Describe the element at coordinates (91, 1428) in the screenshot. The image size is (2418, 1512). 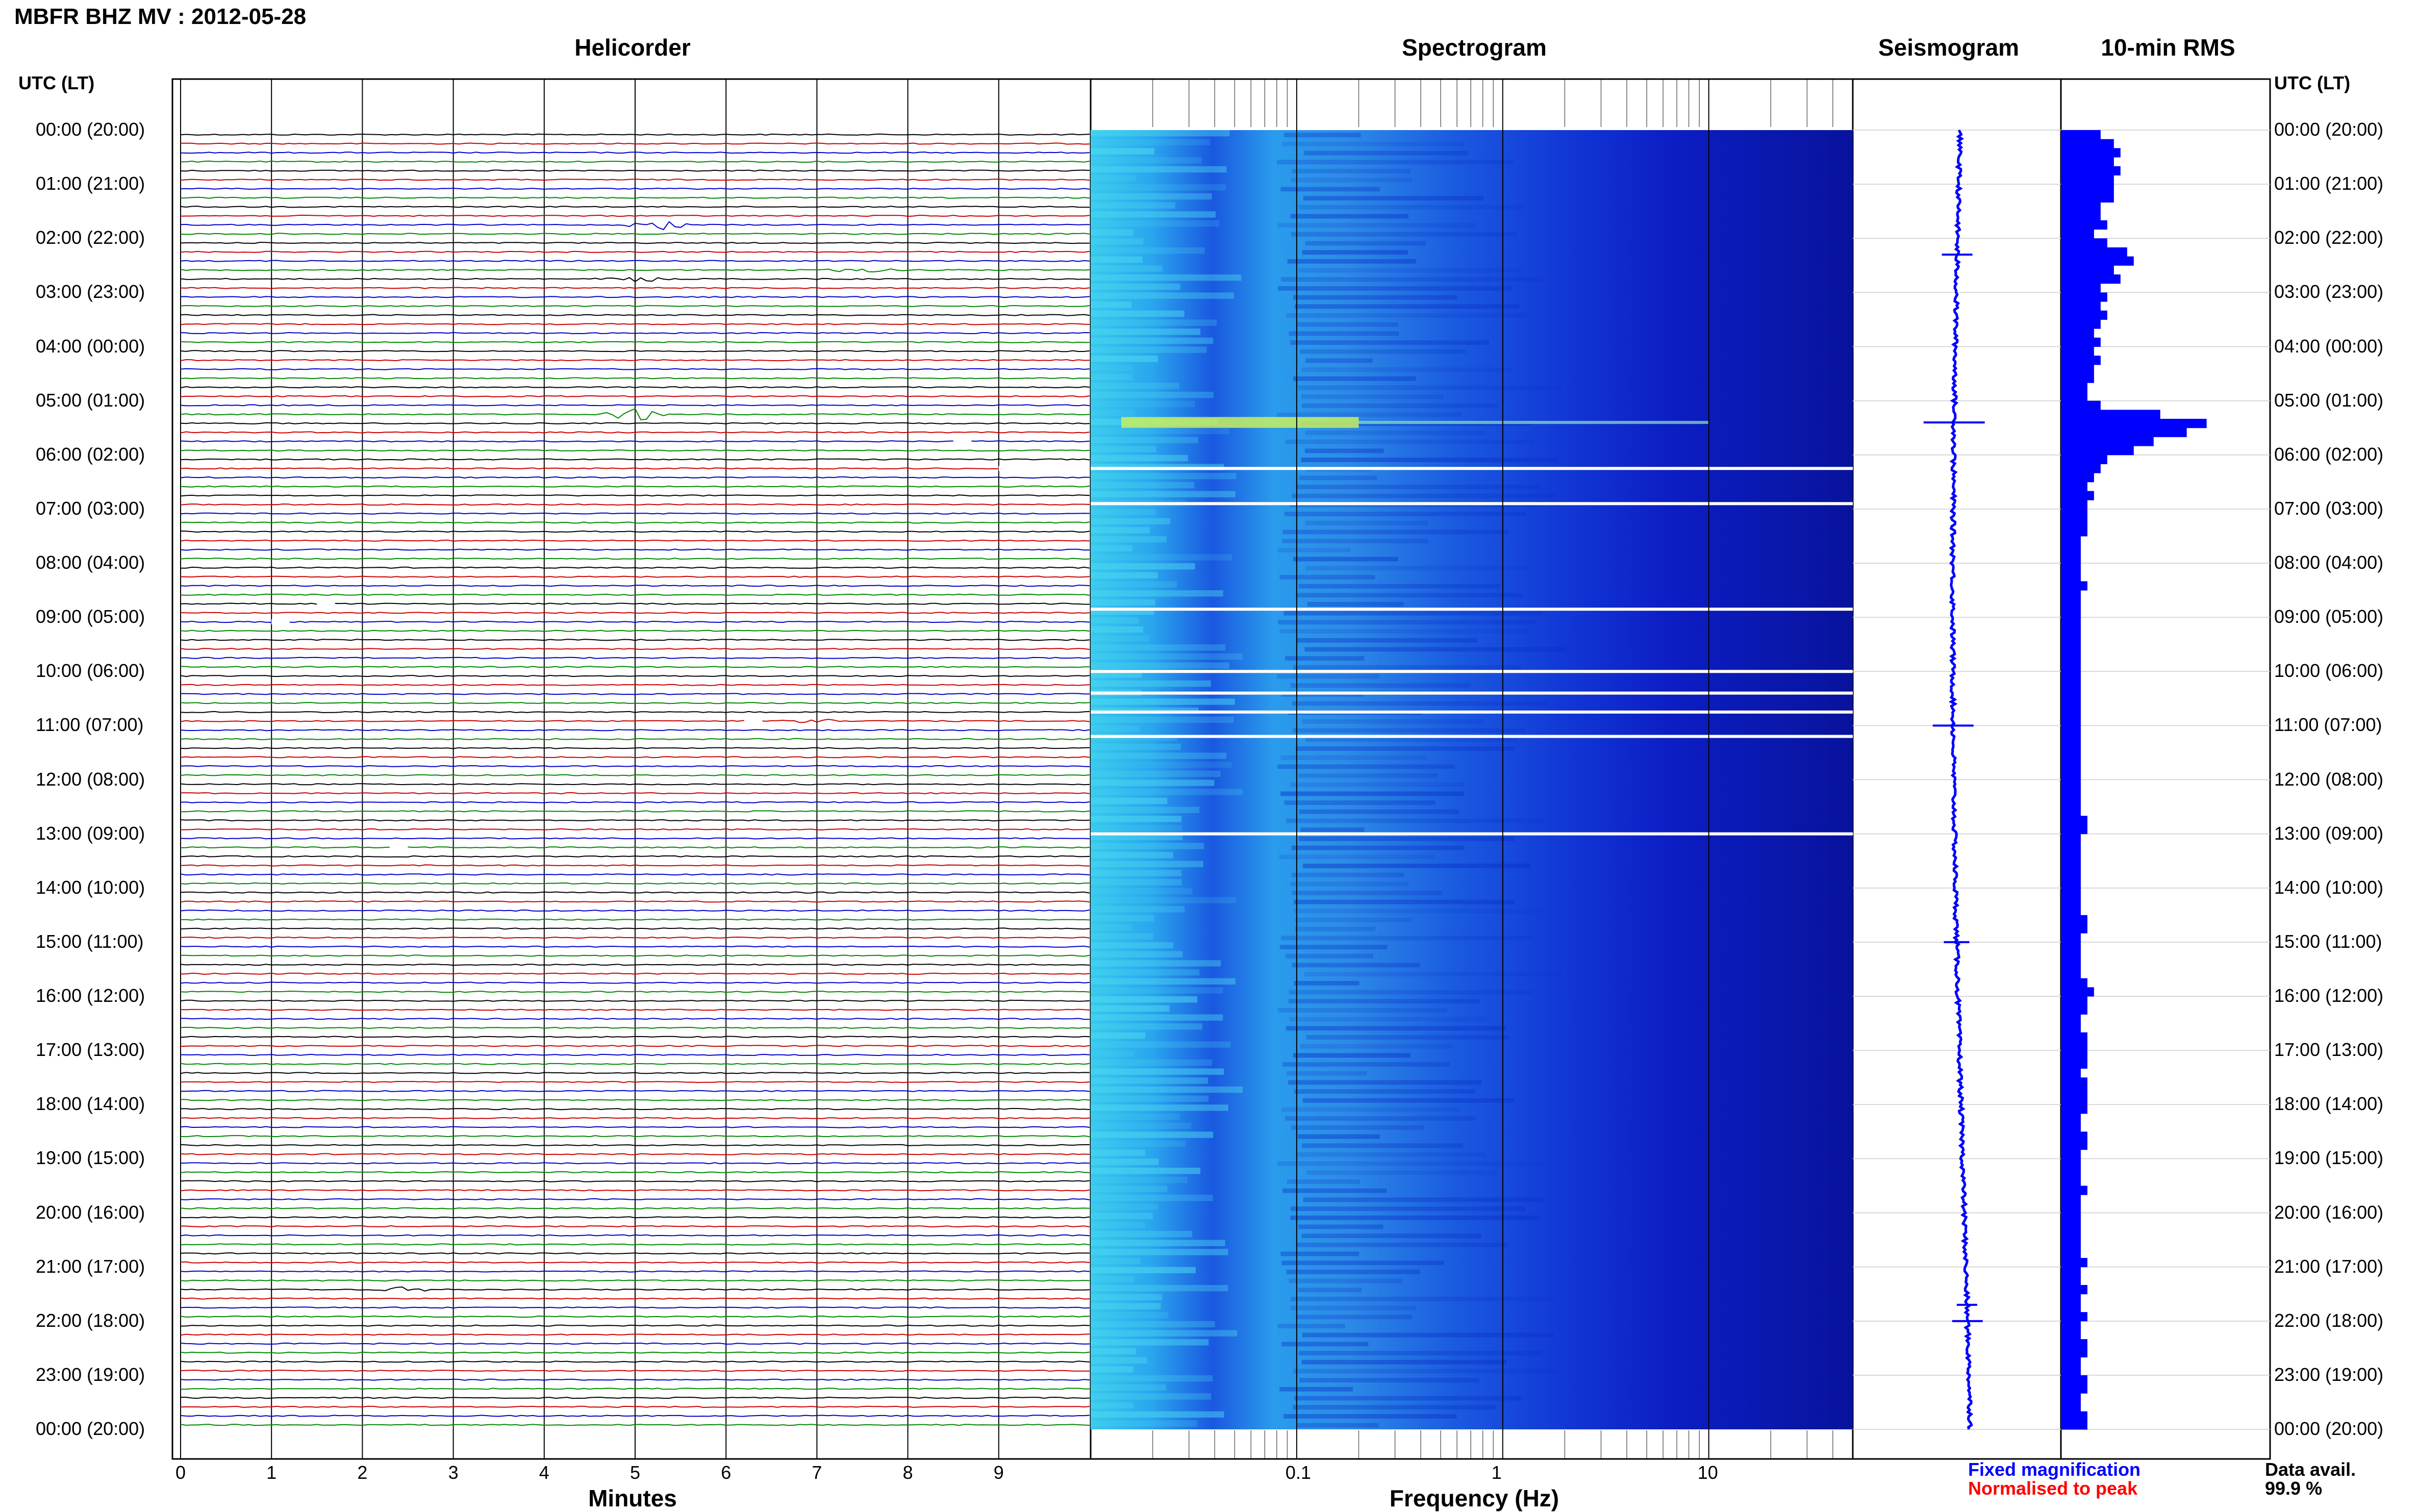
I see `time-label-left: 00:00 (20:00)` at that location.